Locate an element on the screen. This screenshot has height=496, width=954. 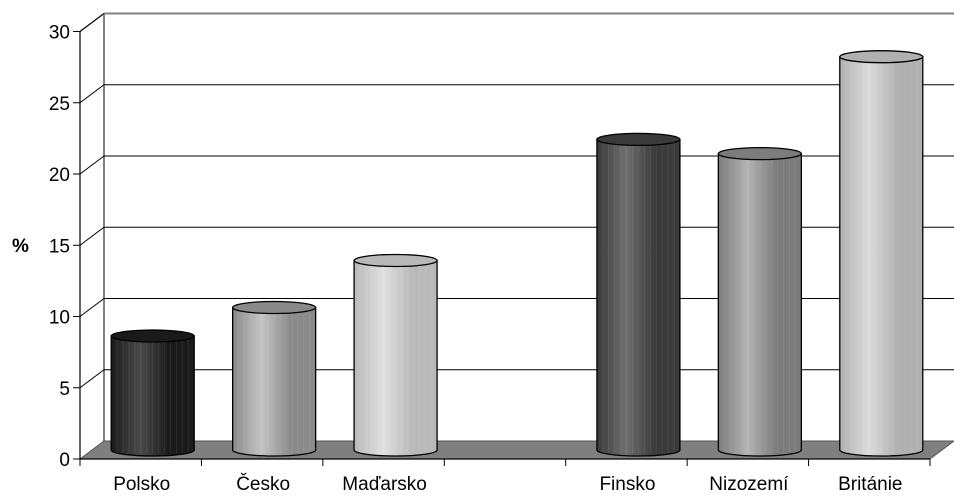
y-tick-label: 30 is located at coordinates (59, 33).